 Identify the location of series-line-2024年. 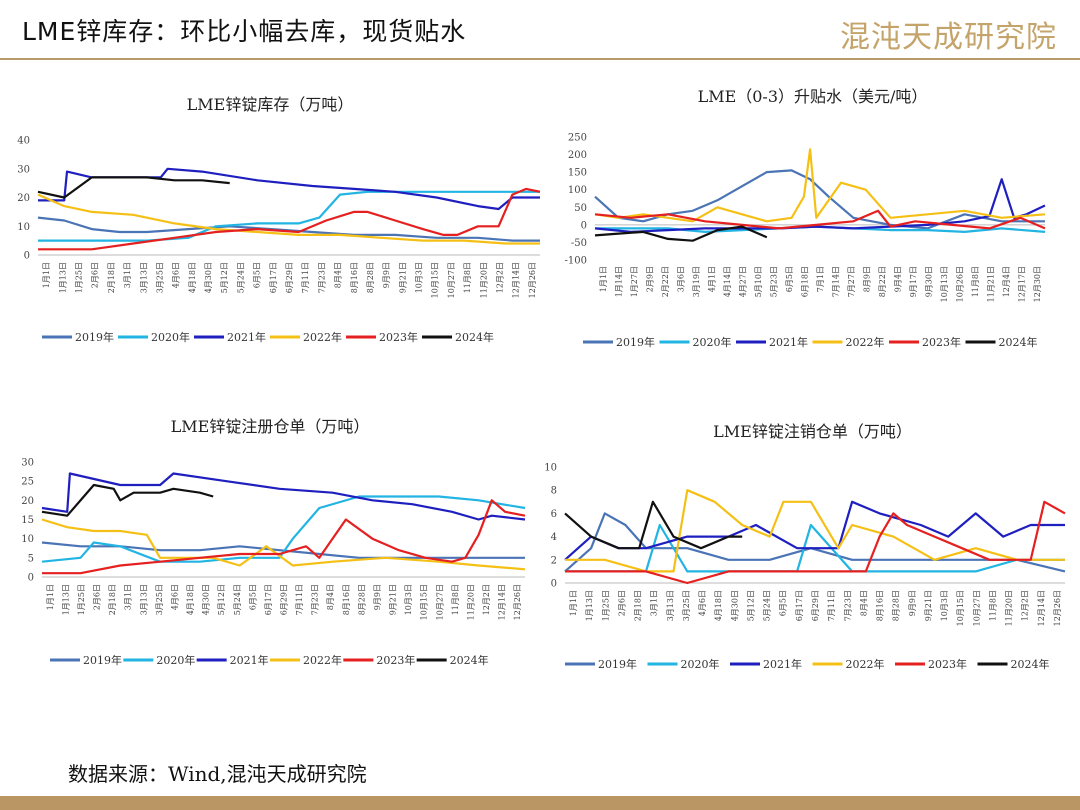
(653, 525).